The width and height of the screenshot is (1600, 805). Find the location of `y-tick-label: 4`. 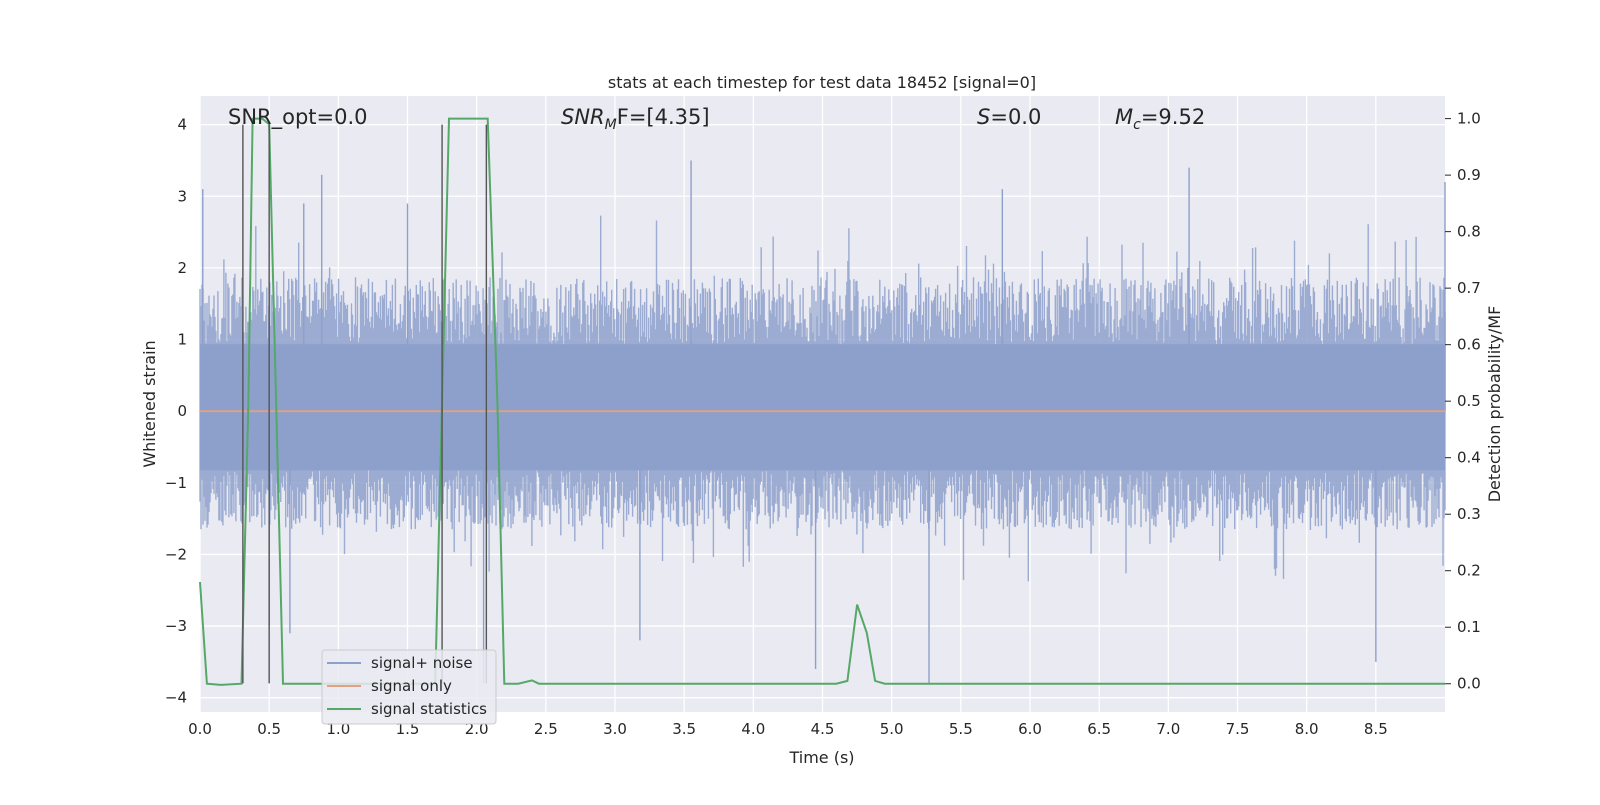

y-tick-label: 4 is located at coordinates (182, 125).